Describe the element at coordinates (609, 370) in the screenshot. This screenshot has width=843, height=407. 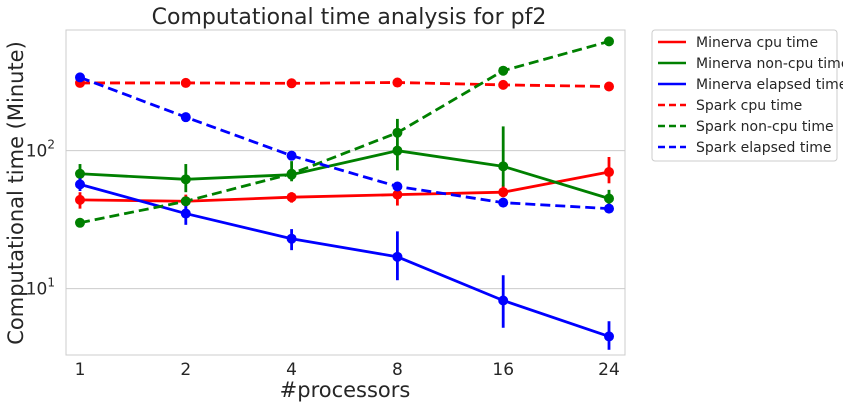
I see `x-tick-label: 24` at that location.